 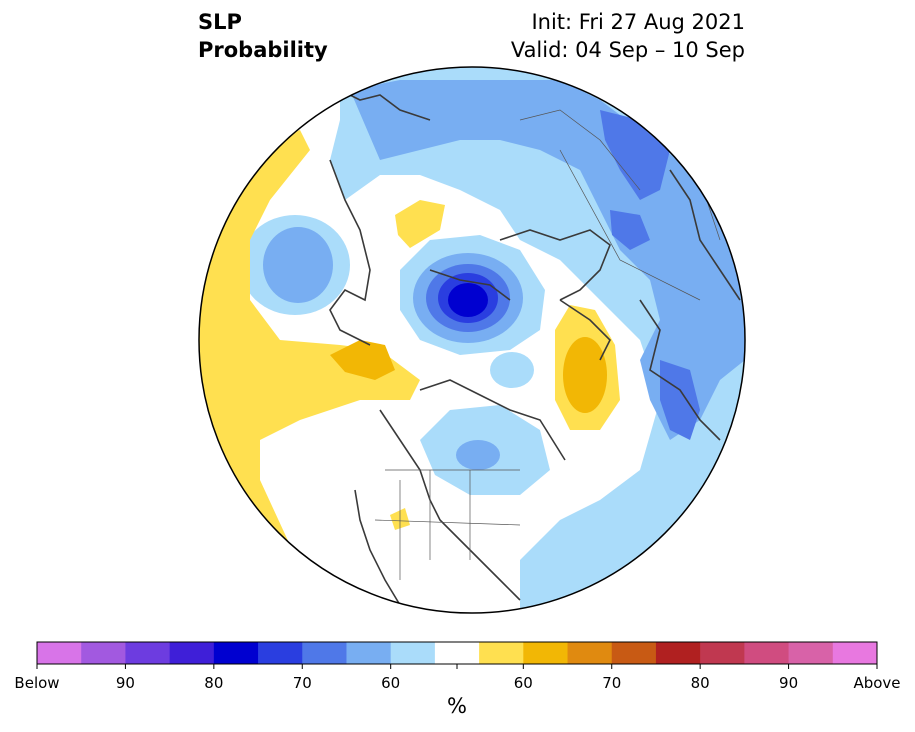 I want to click on greenland-low, so click(x=512, y=370).